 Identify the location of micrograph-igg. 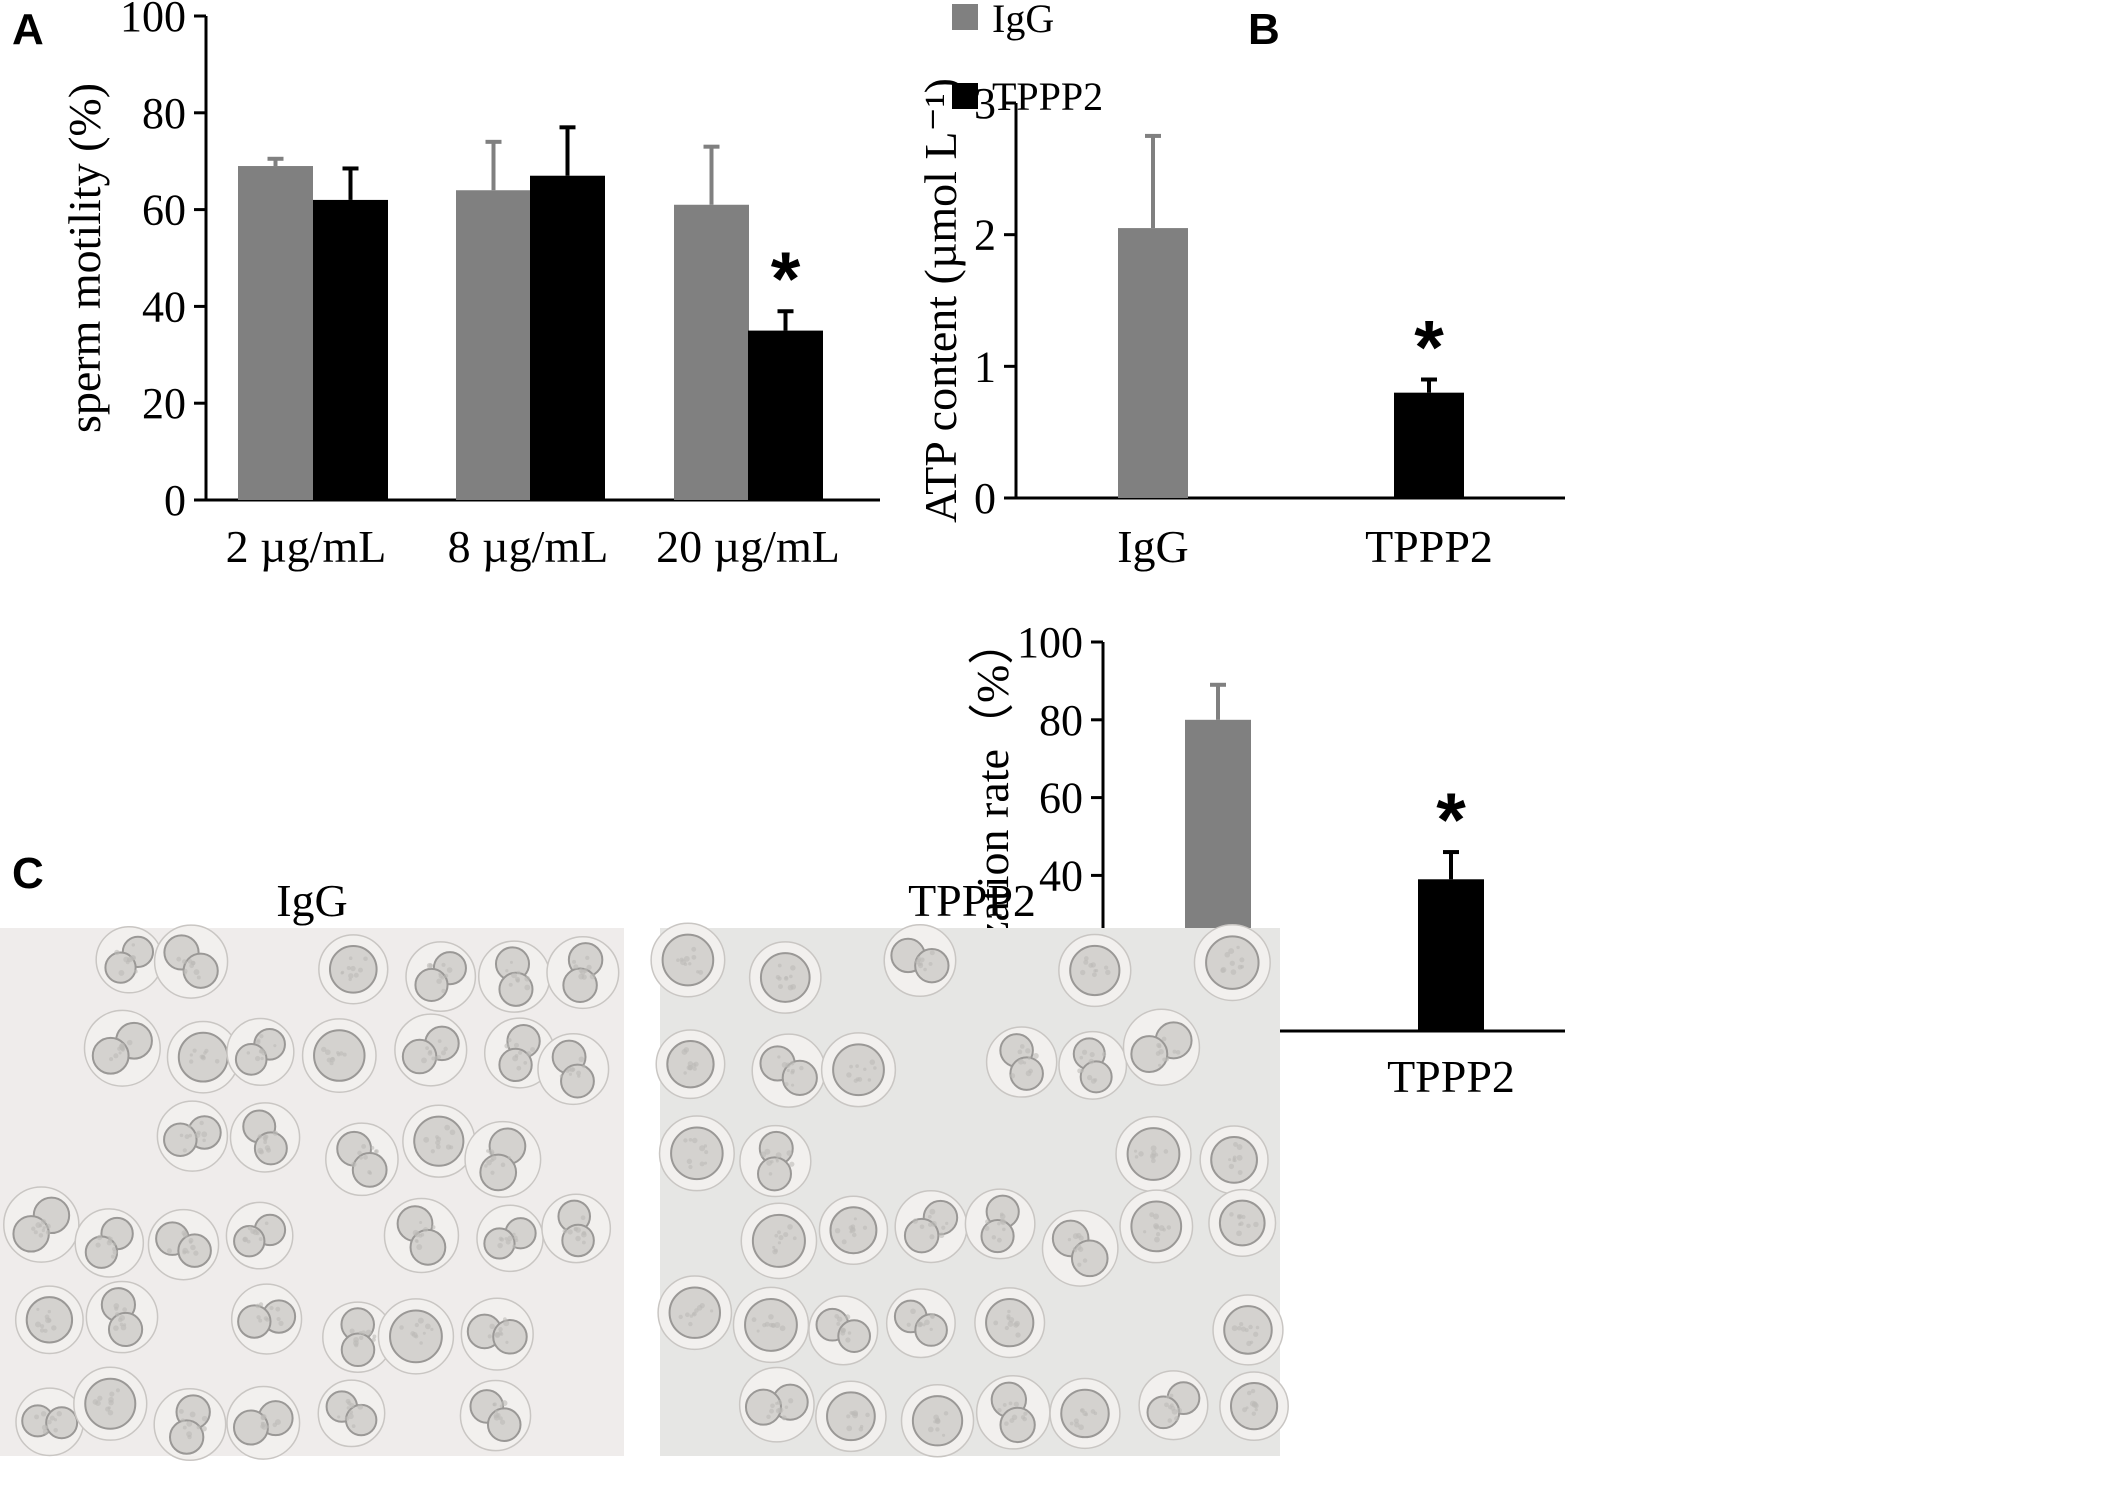
(312, 1193).